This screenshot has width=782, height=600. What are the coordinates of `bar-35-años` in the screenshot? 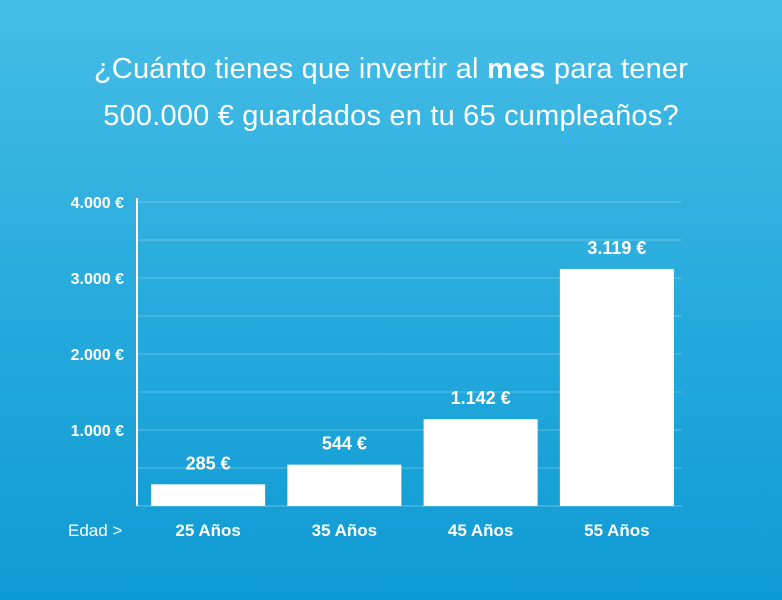 It's located at (344, 485).